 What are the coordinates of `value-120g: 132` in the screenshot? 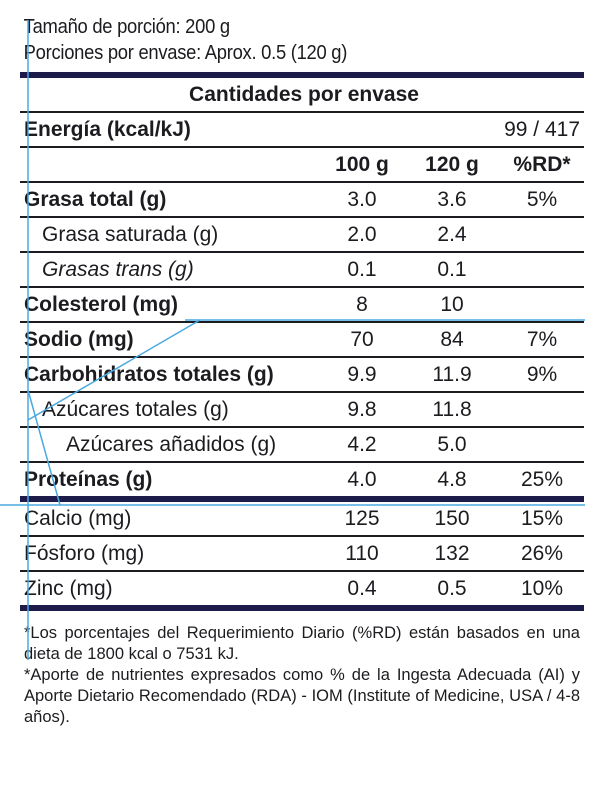 It's located at (452, 553).